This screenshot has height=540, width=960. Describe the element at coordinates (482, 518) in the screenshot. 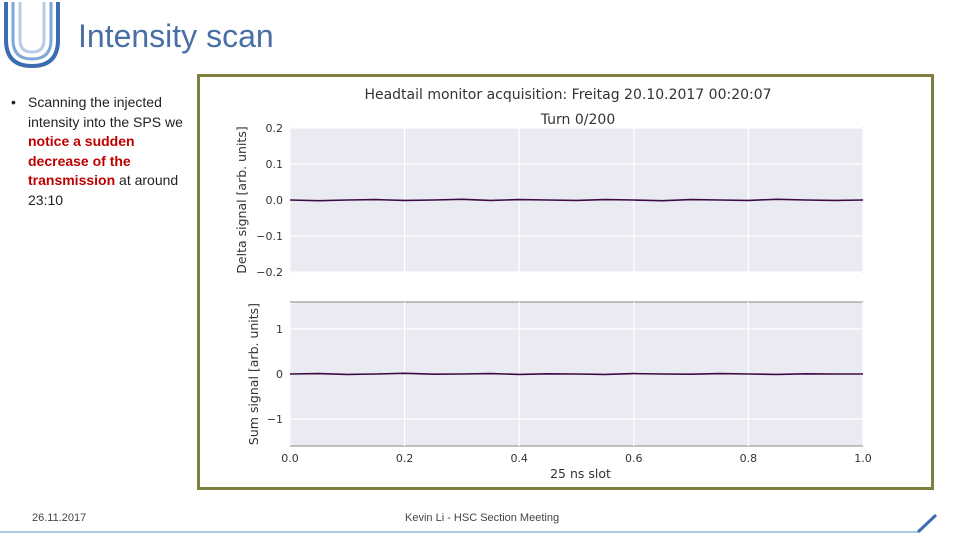

I see `footer-center-text: Kevin Li - HSC Section Meeting` at that location.